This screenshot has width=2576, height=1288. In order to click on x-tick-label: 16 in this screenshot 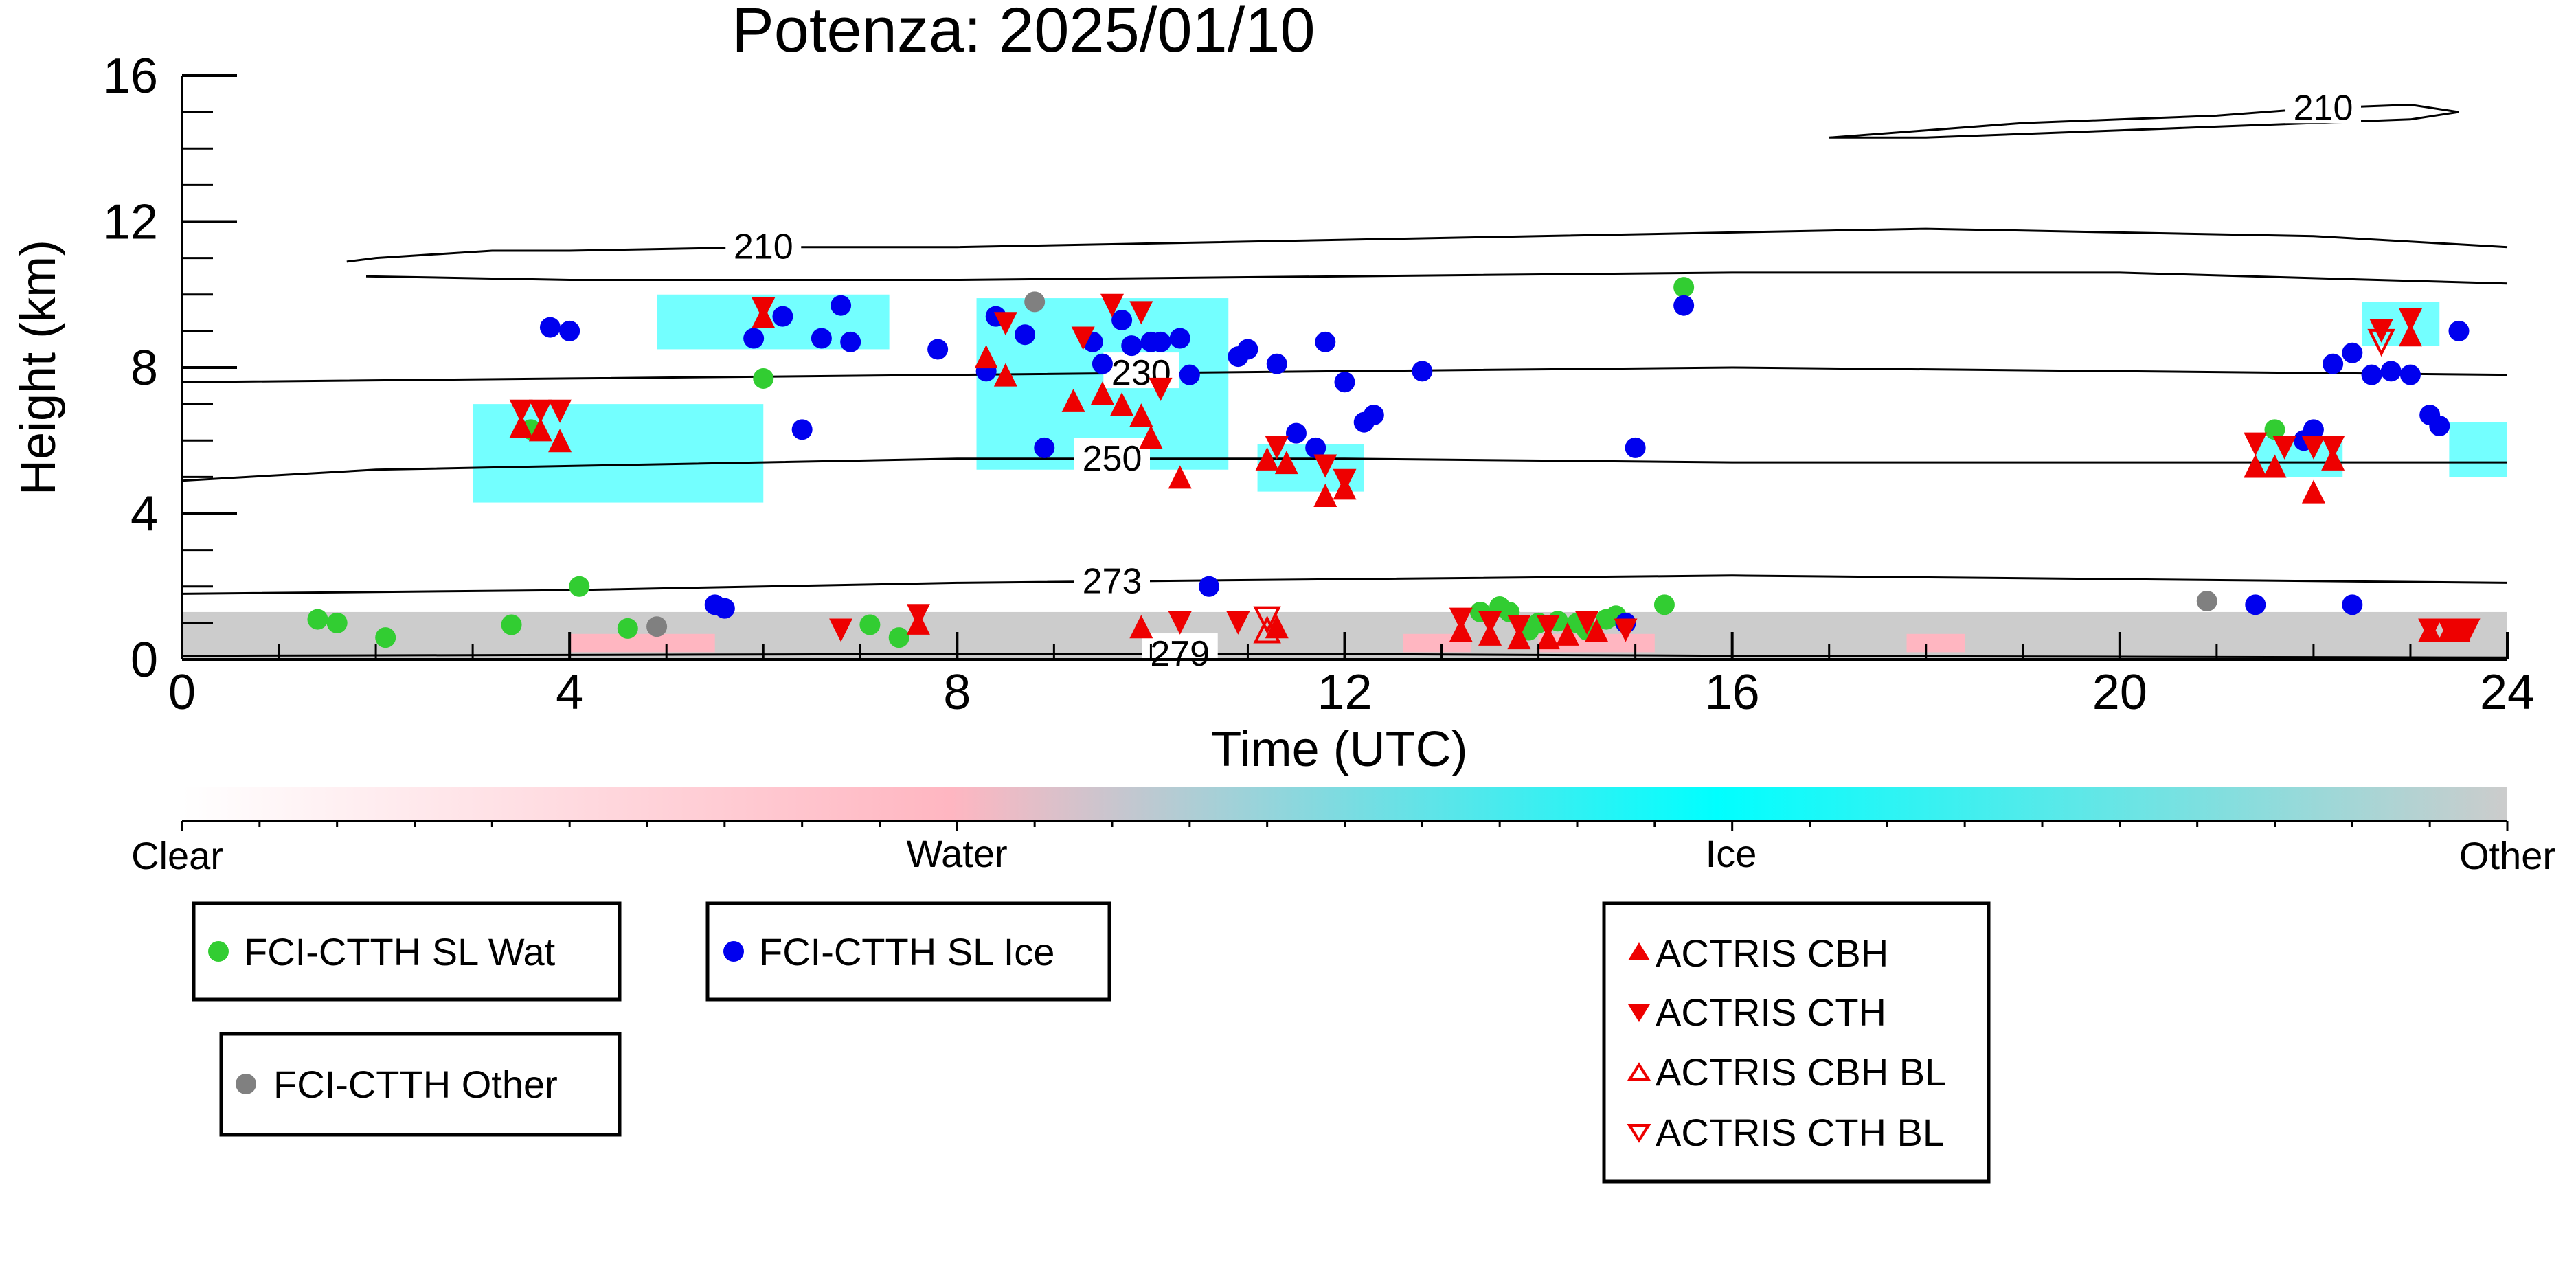, I will do `click(1732, 692)`.